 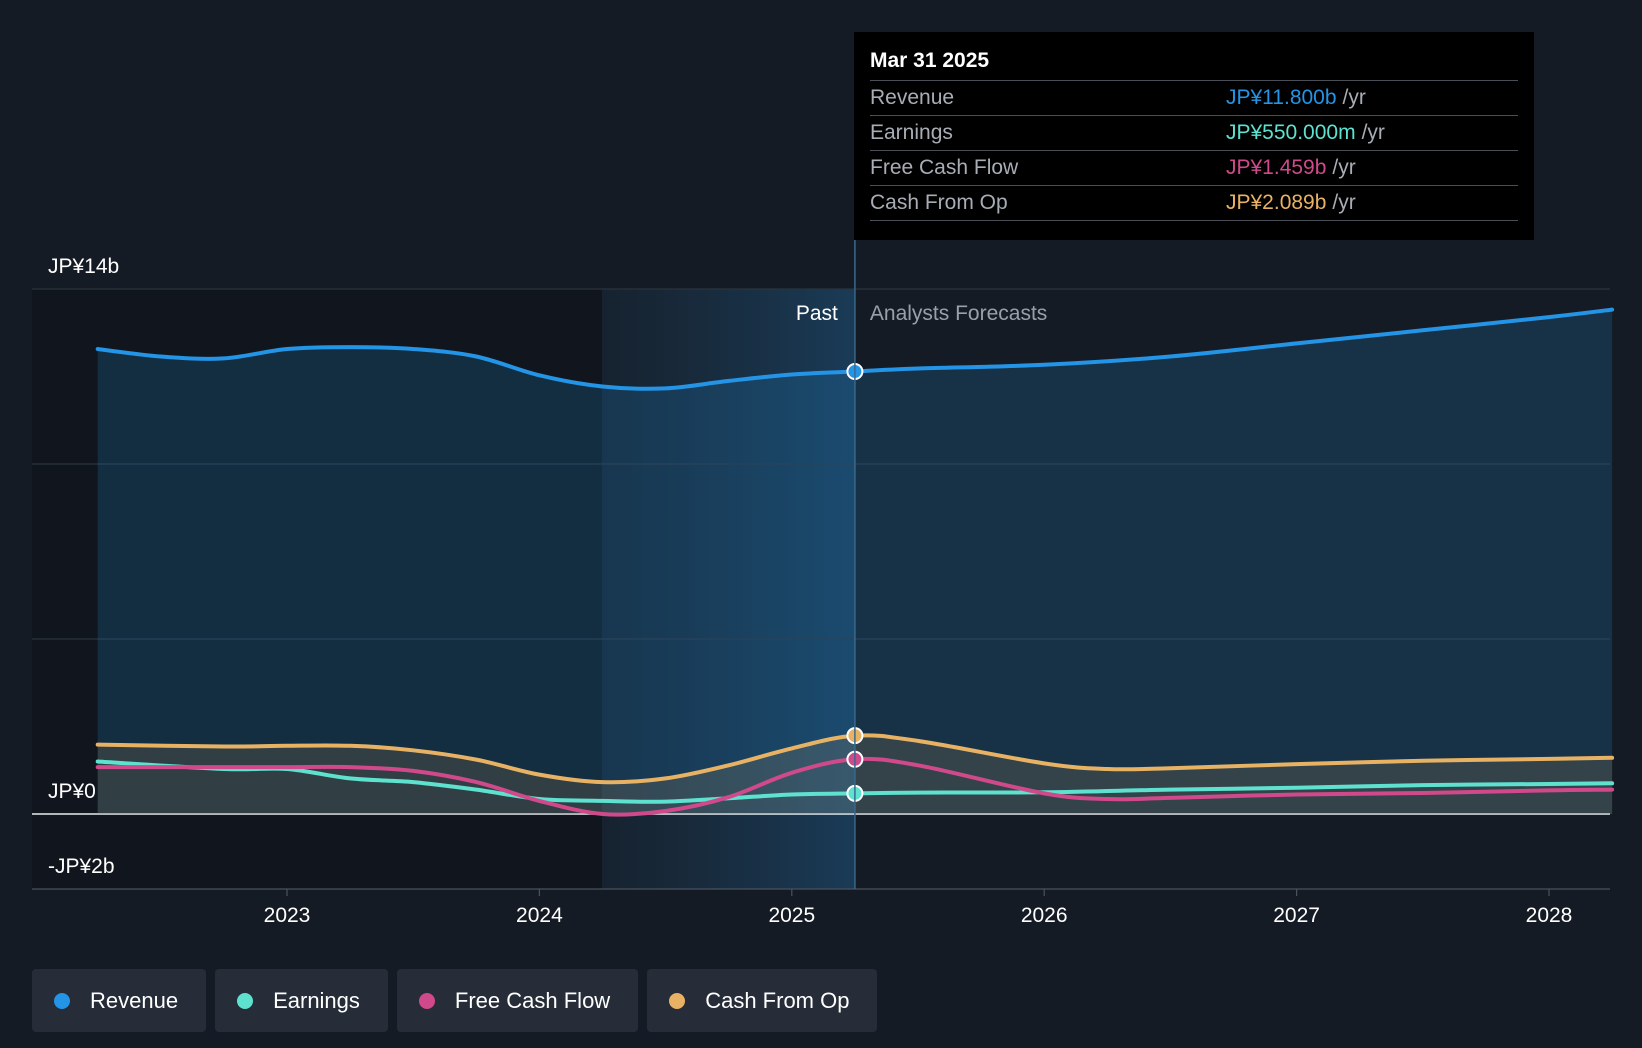 I want to click on tooltip-label: Revenue, so click(x=912, y=97).